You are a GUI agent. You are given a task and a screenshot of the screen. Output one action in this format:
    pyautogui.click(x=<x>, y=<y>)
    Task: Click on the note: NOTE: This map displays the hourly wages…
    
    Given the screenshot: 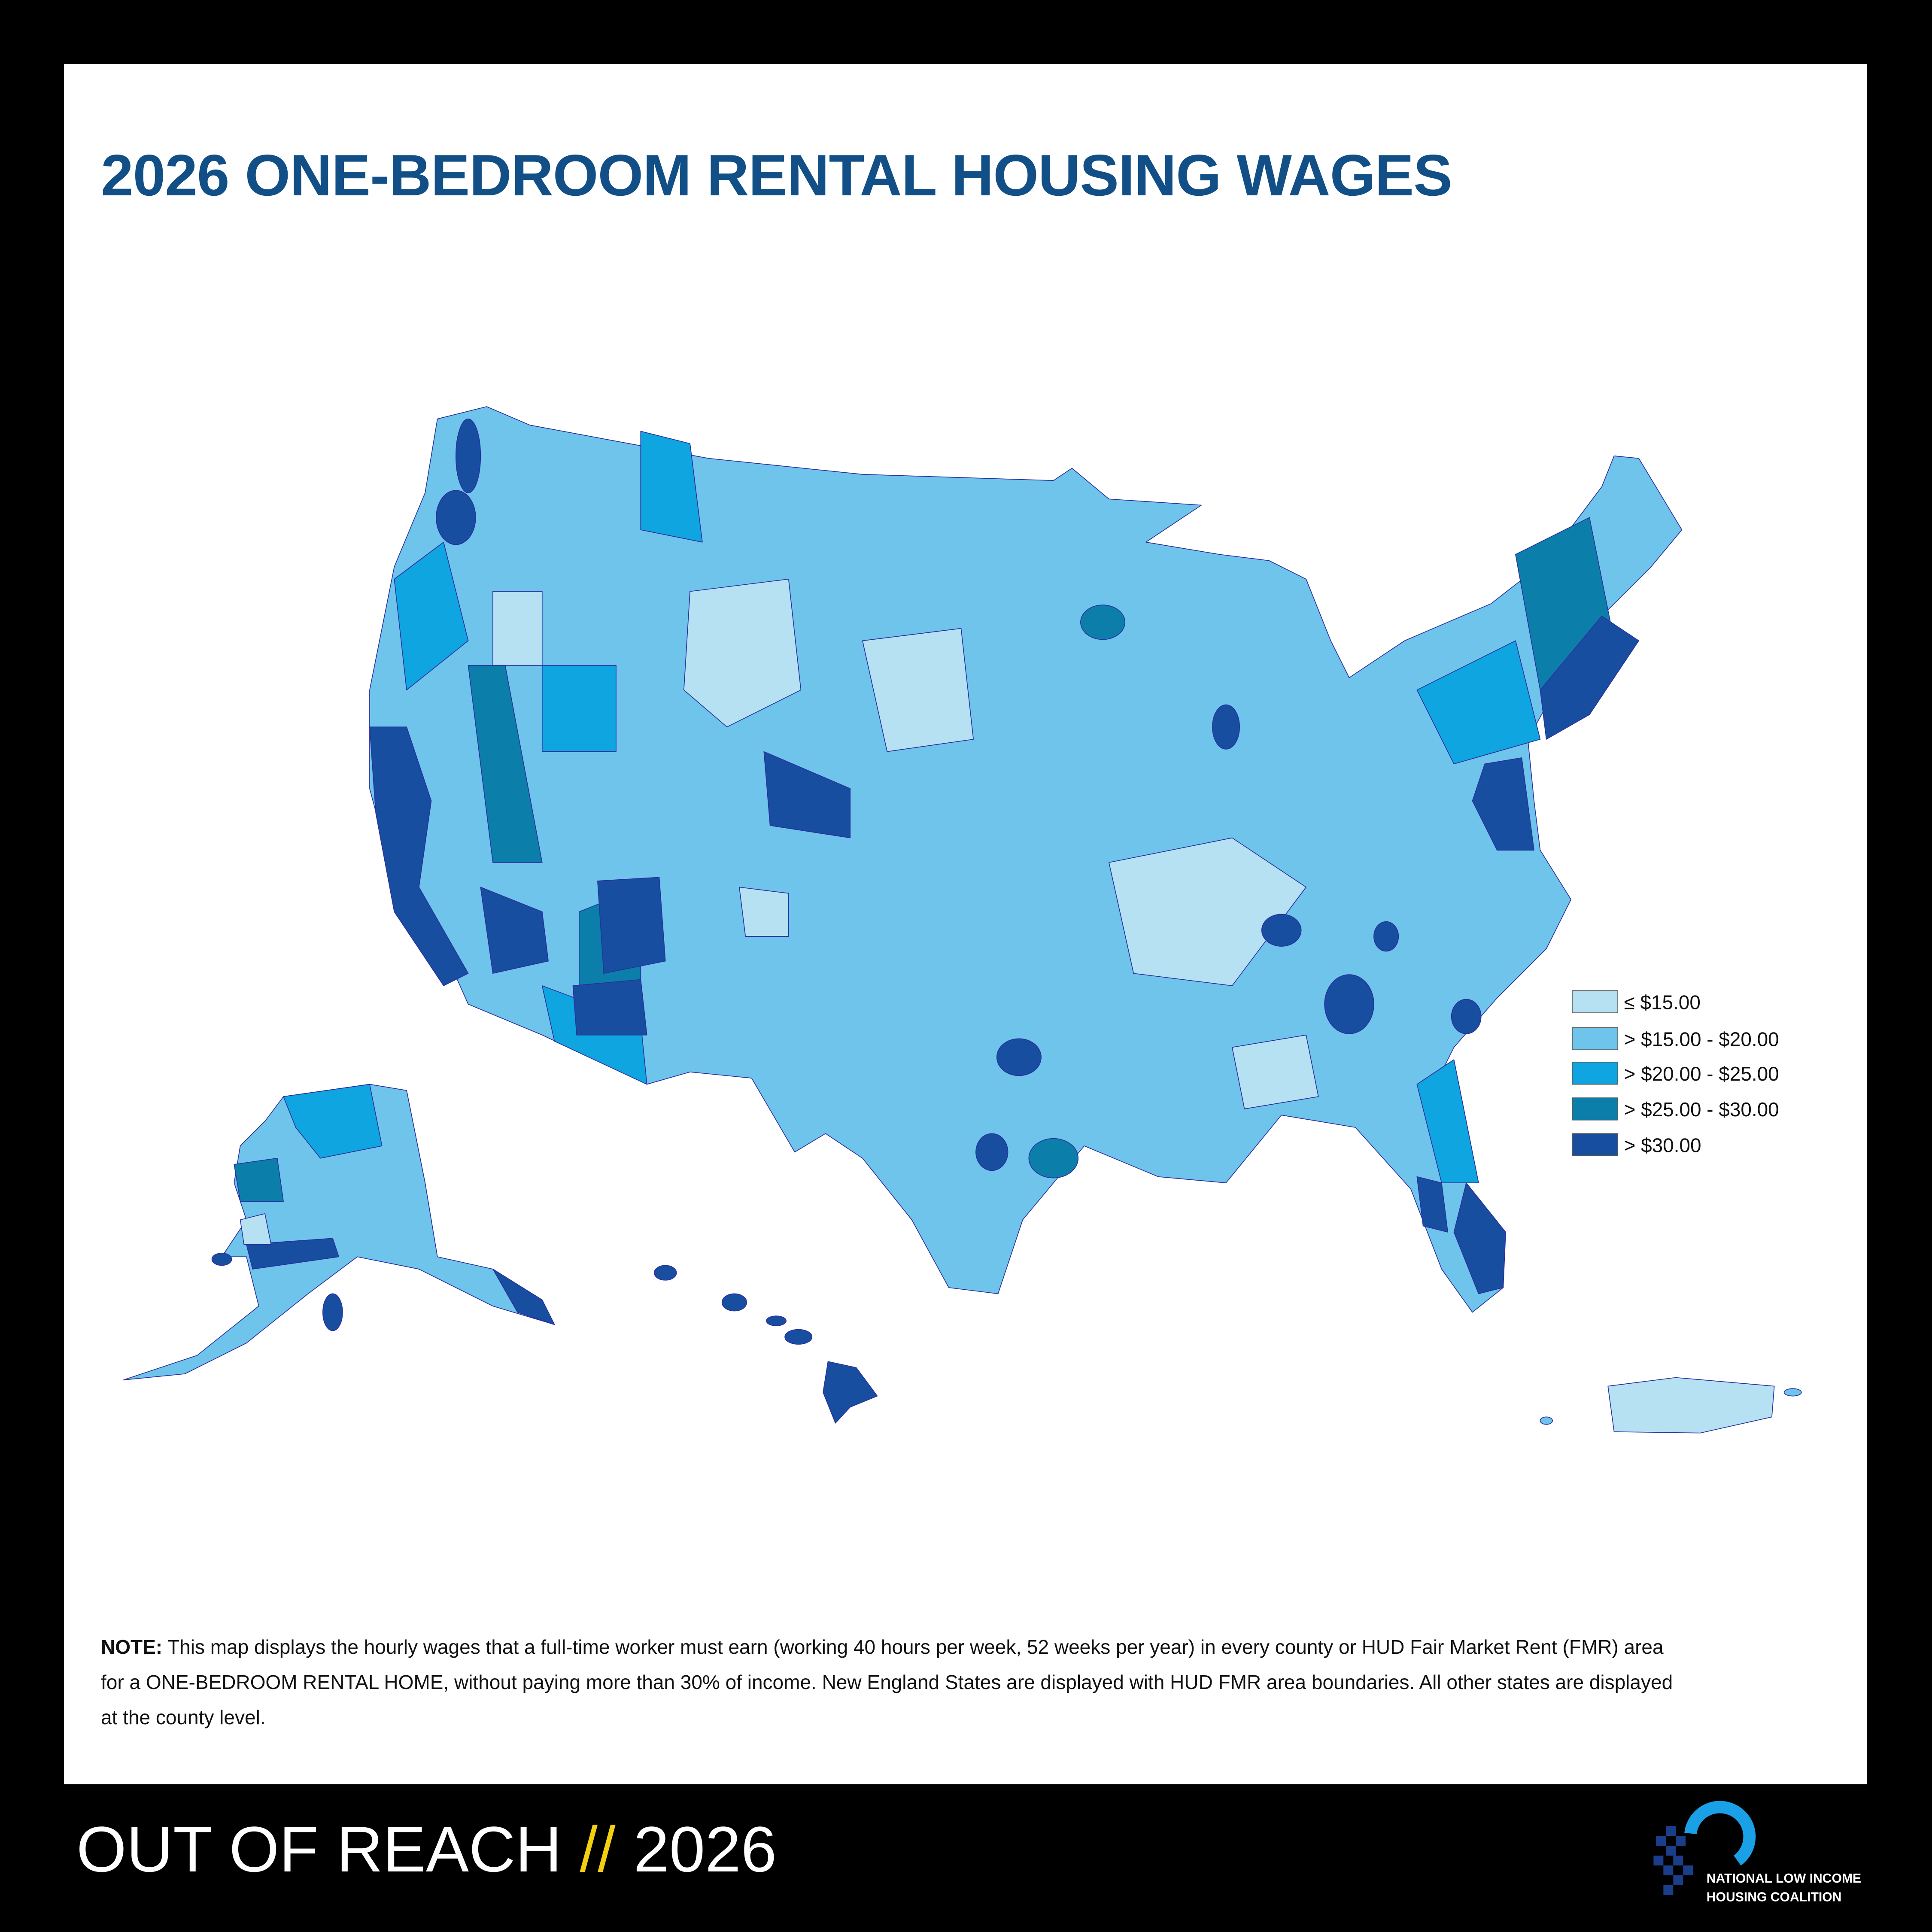 What is the action you would take?
    pyautogui.click(x=895, y=1682)
    